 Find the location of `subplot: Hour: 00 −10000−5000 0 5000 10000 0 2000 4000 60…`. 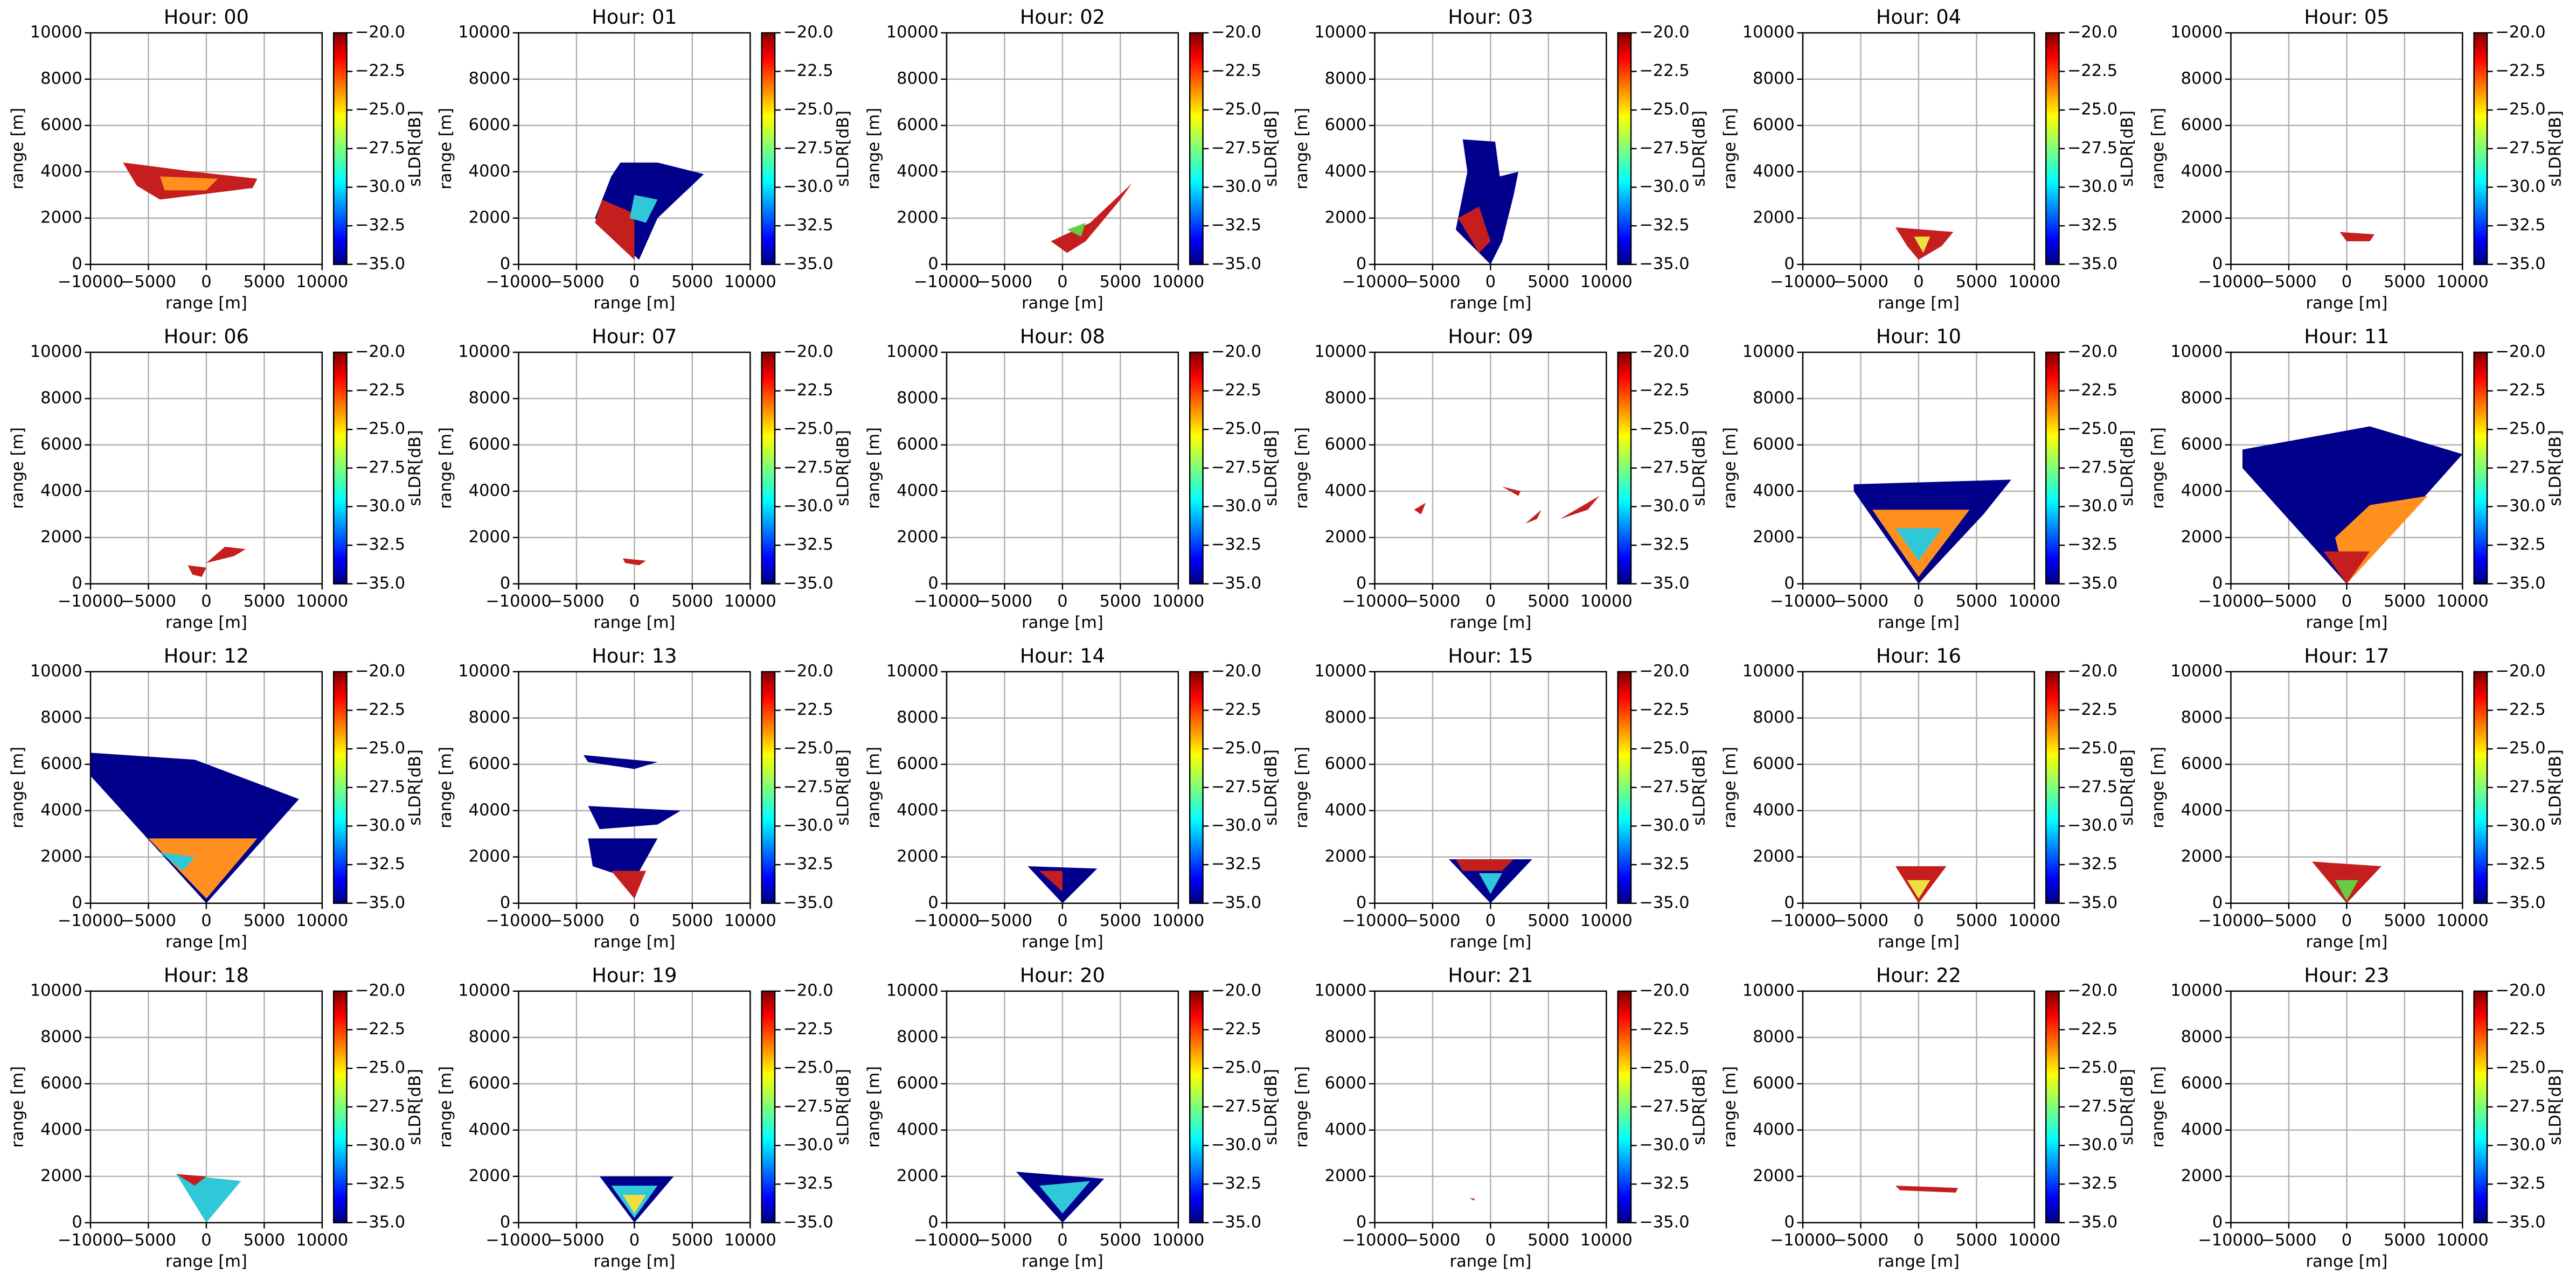

subplot: Hour: 00 −10000−5000 0 5000 10000 0 2000 4000 60… is located at coordinates (216, 158).